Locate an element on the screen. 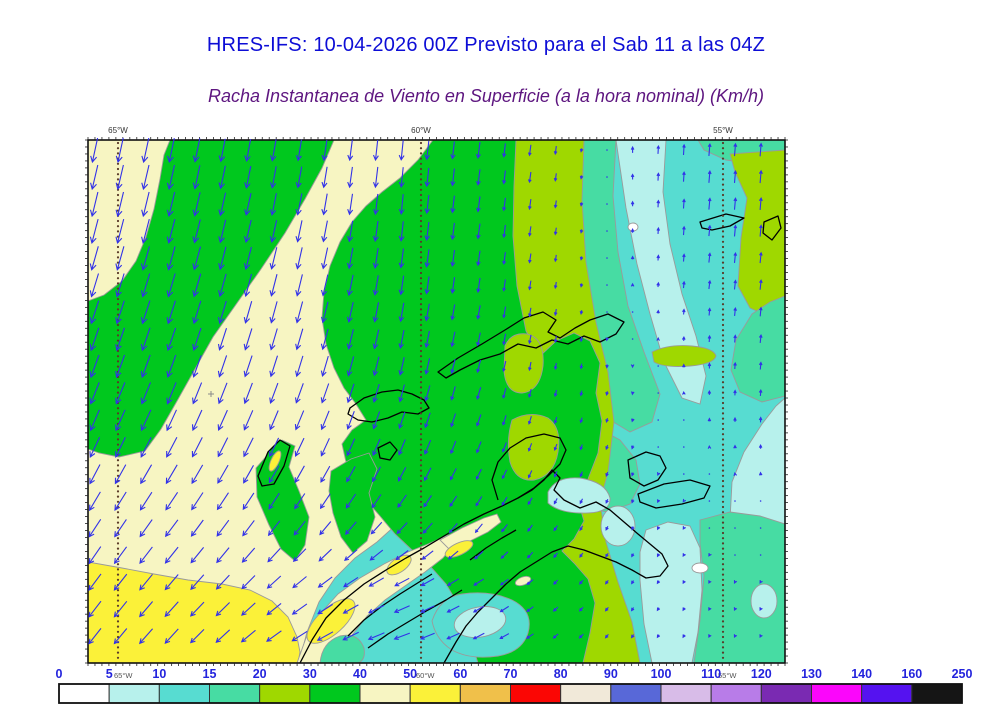 Image resolution: width=1000 pixels, height=707 pixels. map-markers is located at coordinates (211, 394).